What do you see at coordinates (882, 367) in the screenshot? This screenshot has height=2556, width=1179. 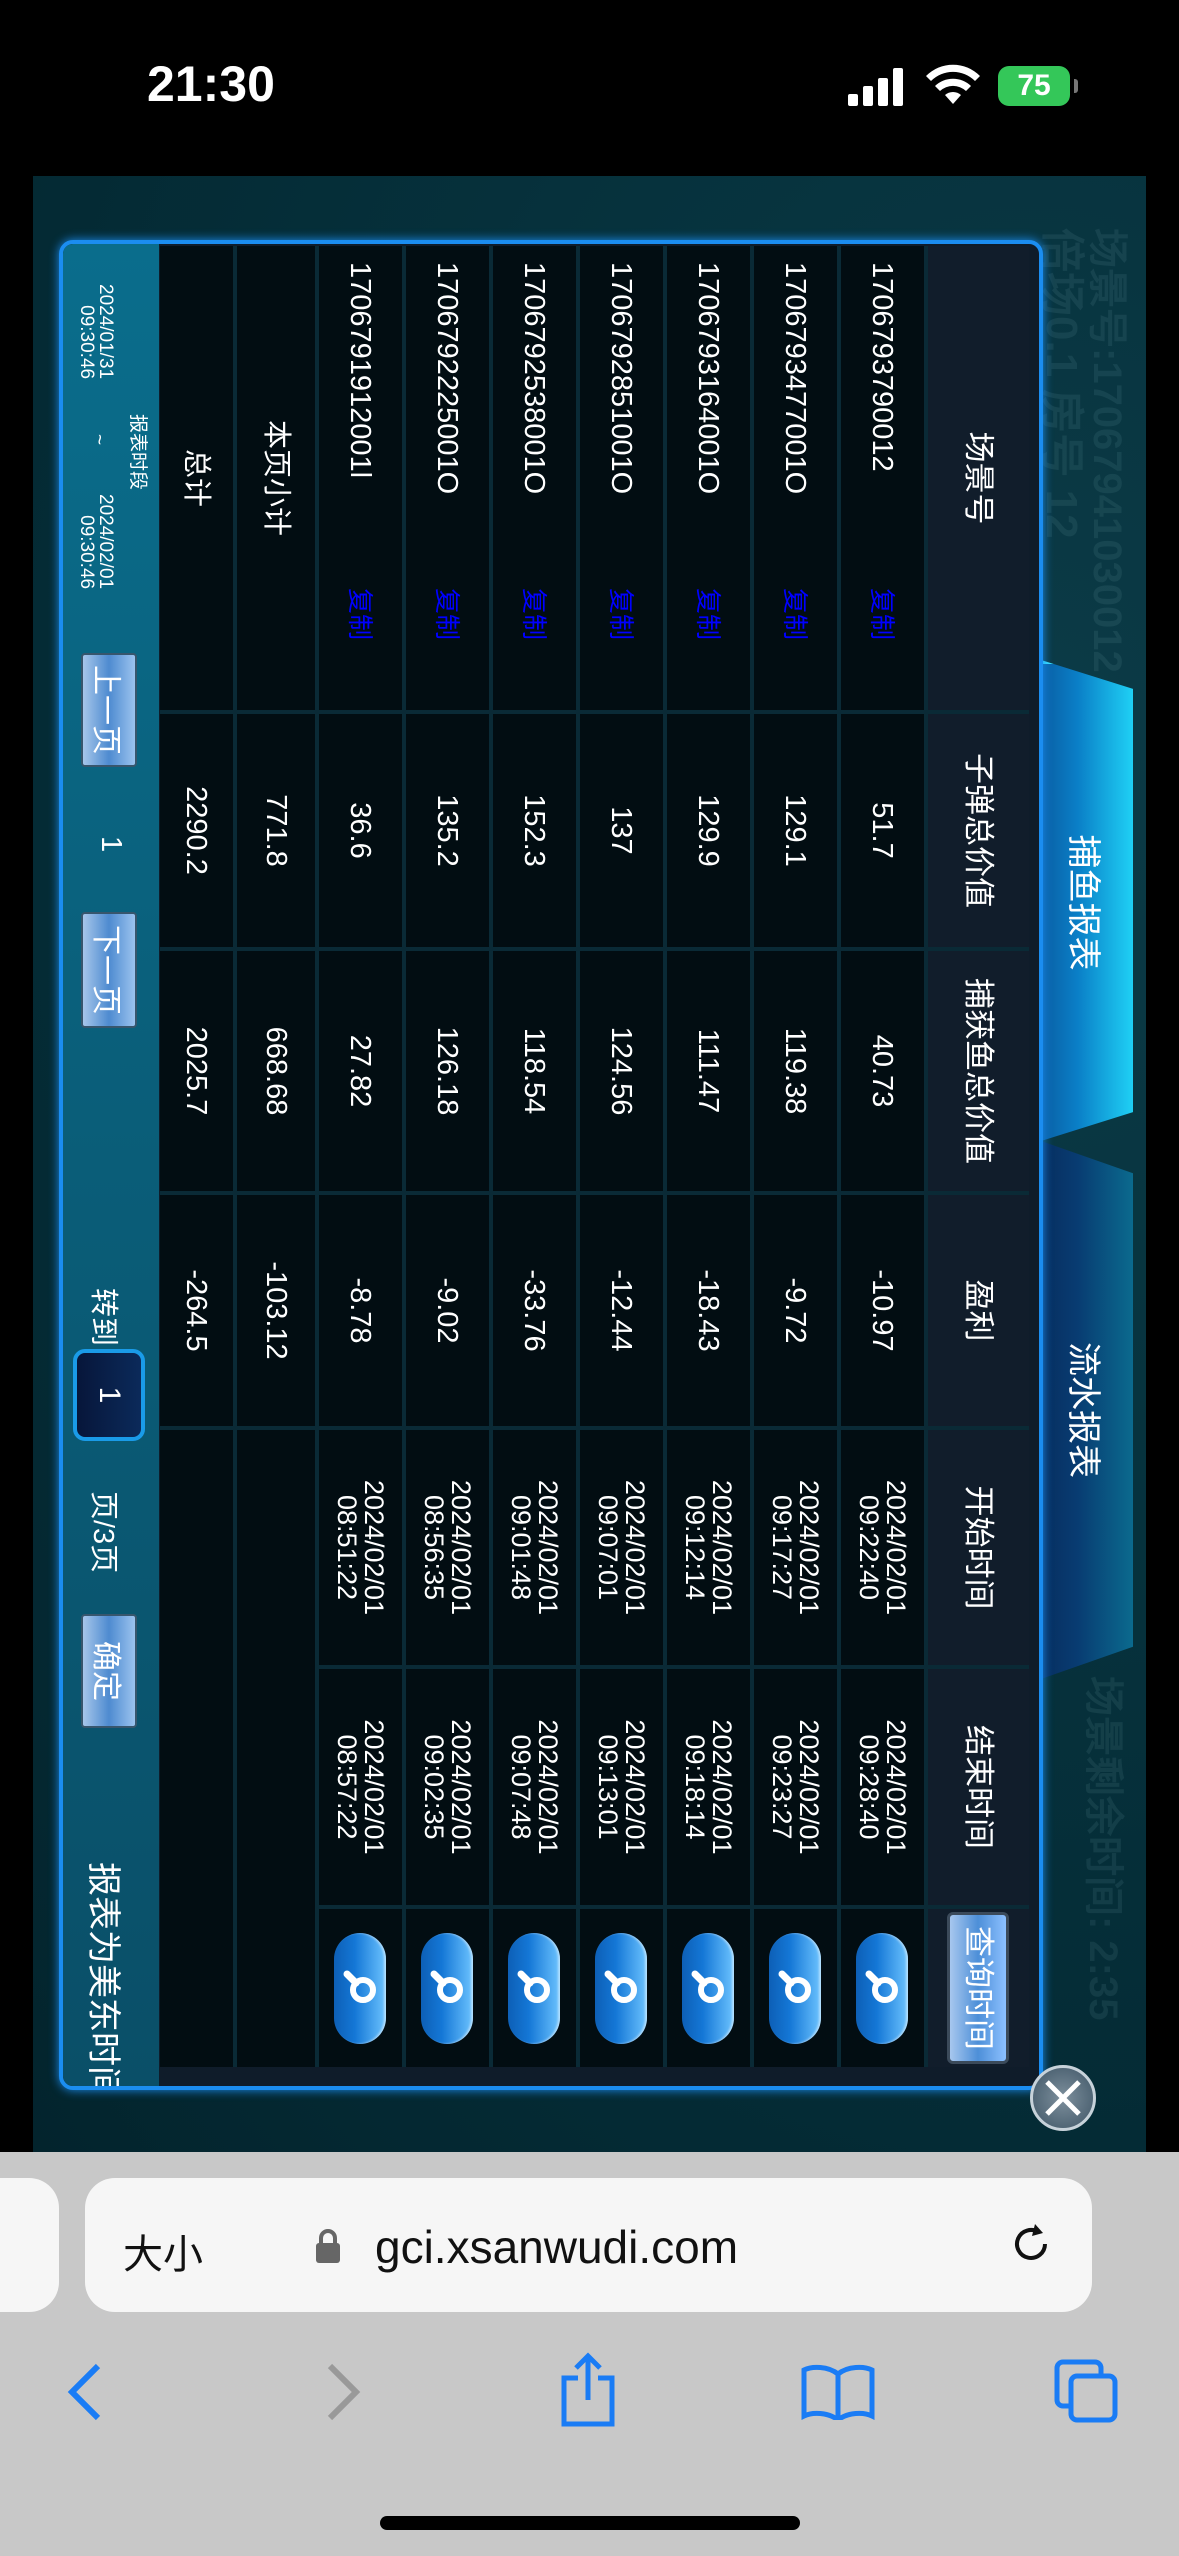 I see `scene-id: 1706793790012` at bounding box center [882, 367].